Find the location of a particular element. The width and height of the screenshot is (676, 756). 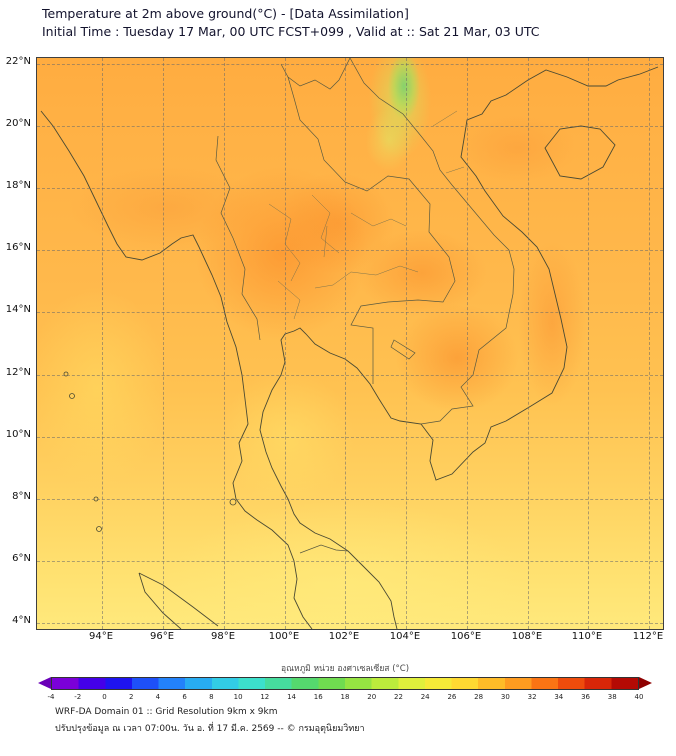

colorbar-tick-label: 34 is located at coordinates (559, 697).